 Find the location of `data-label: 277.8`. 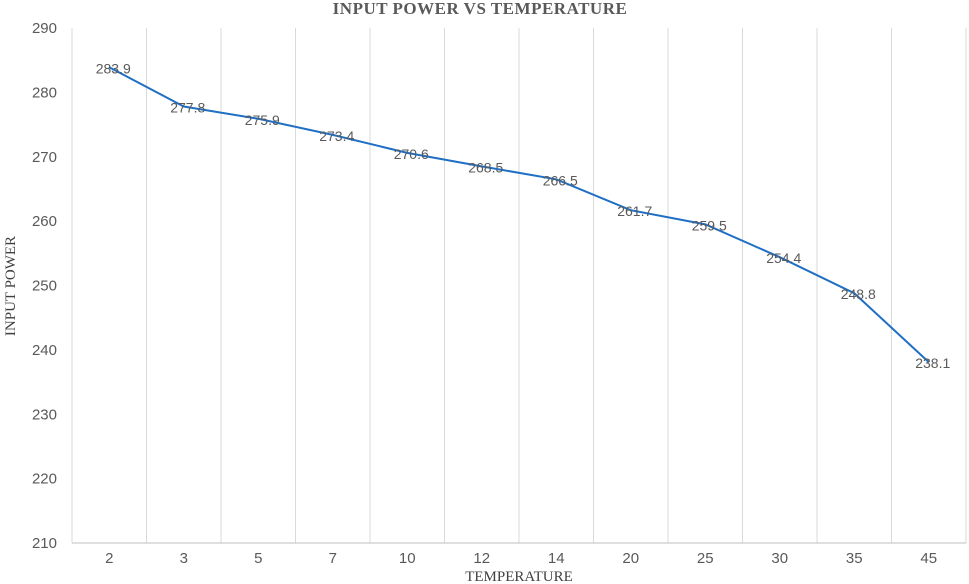

data-label: 277.8 is located at coordinates (187, 108).